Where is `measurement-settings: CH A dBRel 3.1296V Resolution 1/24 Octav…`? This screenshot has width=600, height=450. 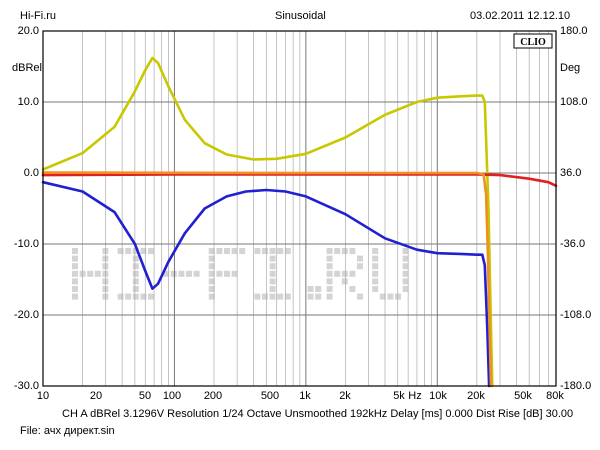 measurement-settings: CH A dBRel 3.1296V Resolution 1/24 Octav… is located at coordinates (318, 414).